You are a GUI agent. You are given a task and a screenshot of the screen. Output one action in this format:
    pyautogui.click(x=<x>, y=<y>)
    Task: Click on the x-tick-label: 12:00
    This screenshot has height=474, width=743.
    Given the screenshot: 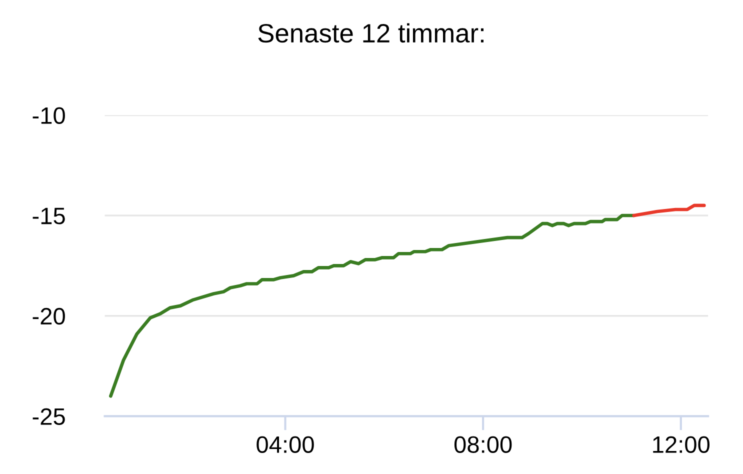 What is the action you would take?
    pyautogui.click(x=681, y=444)
    